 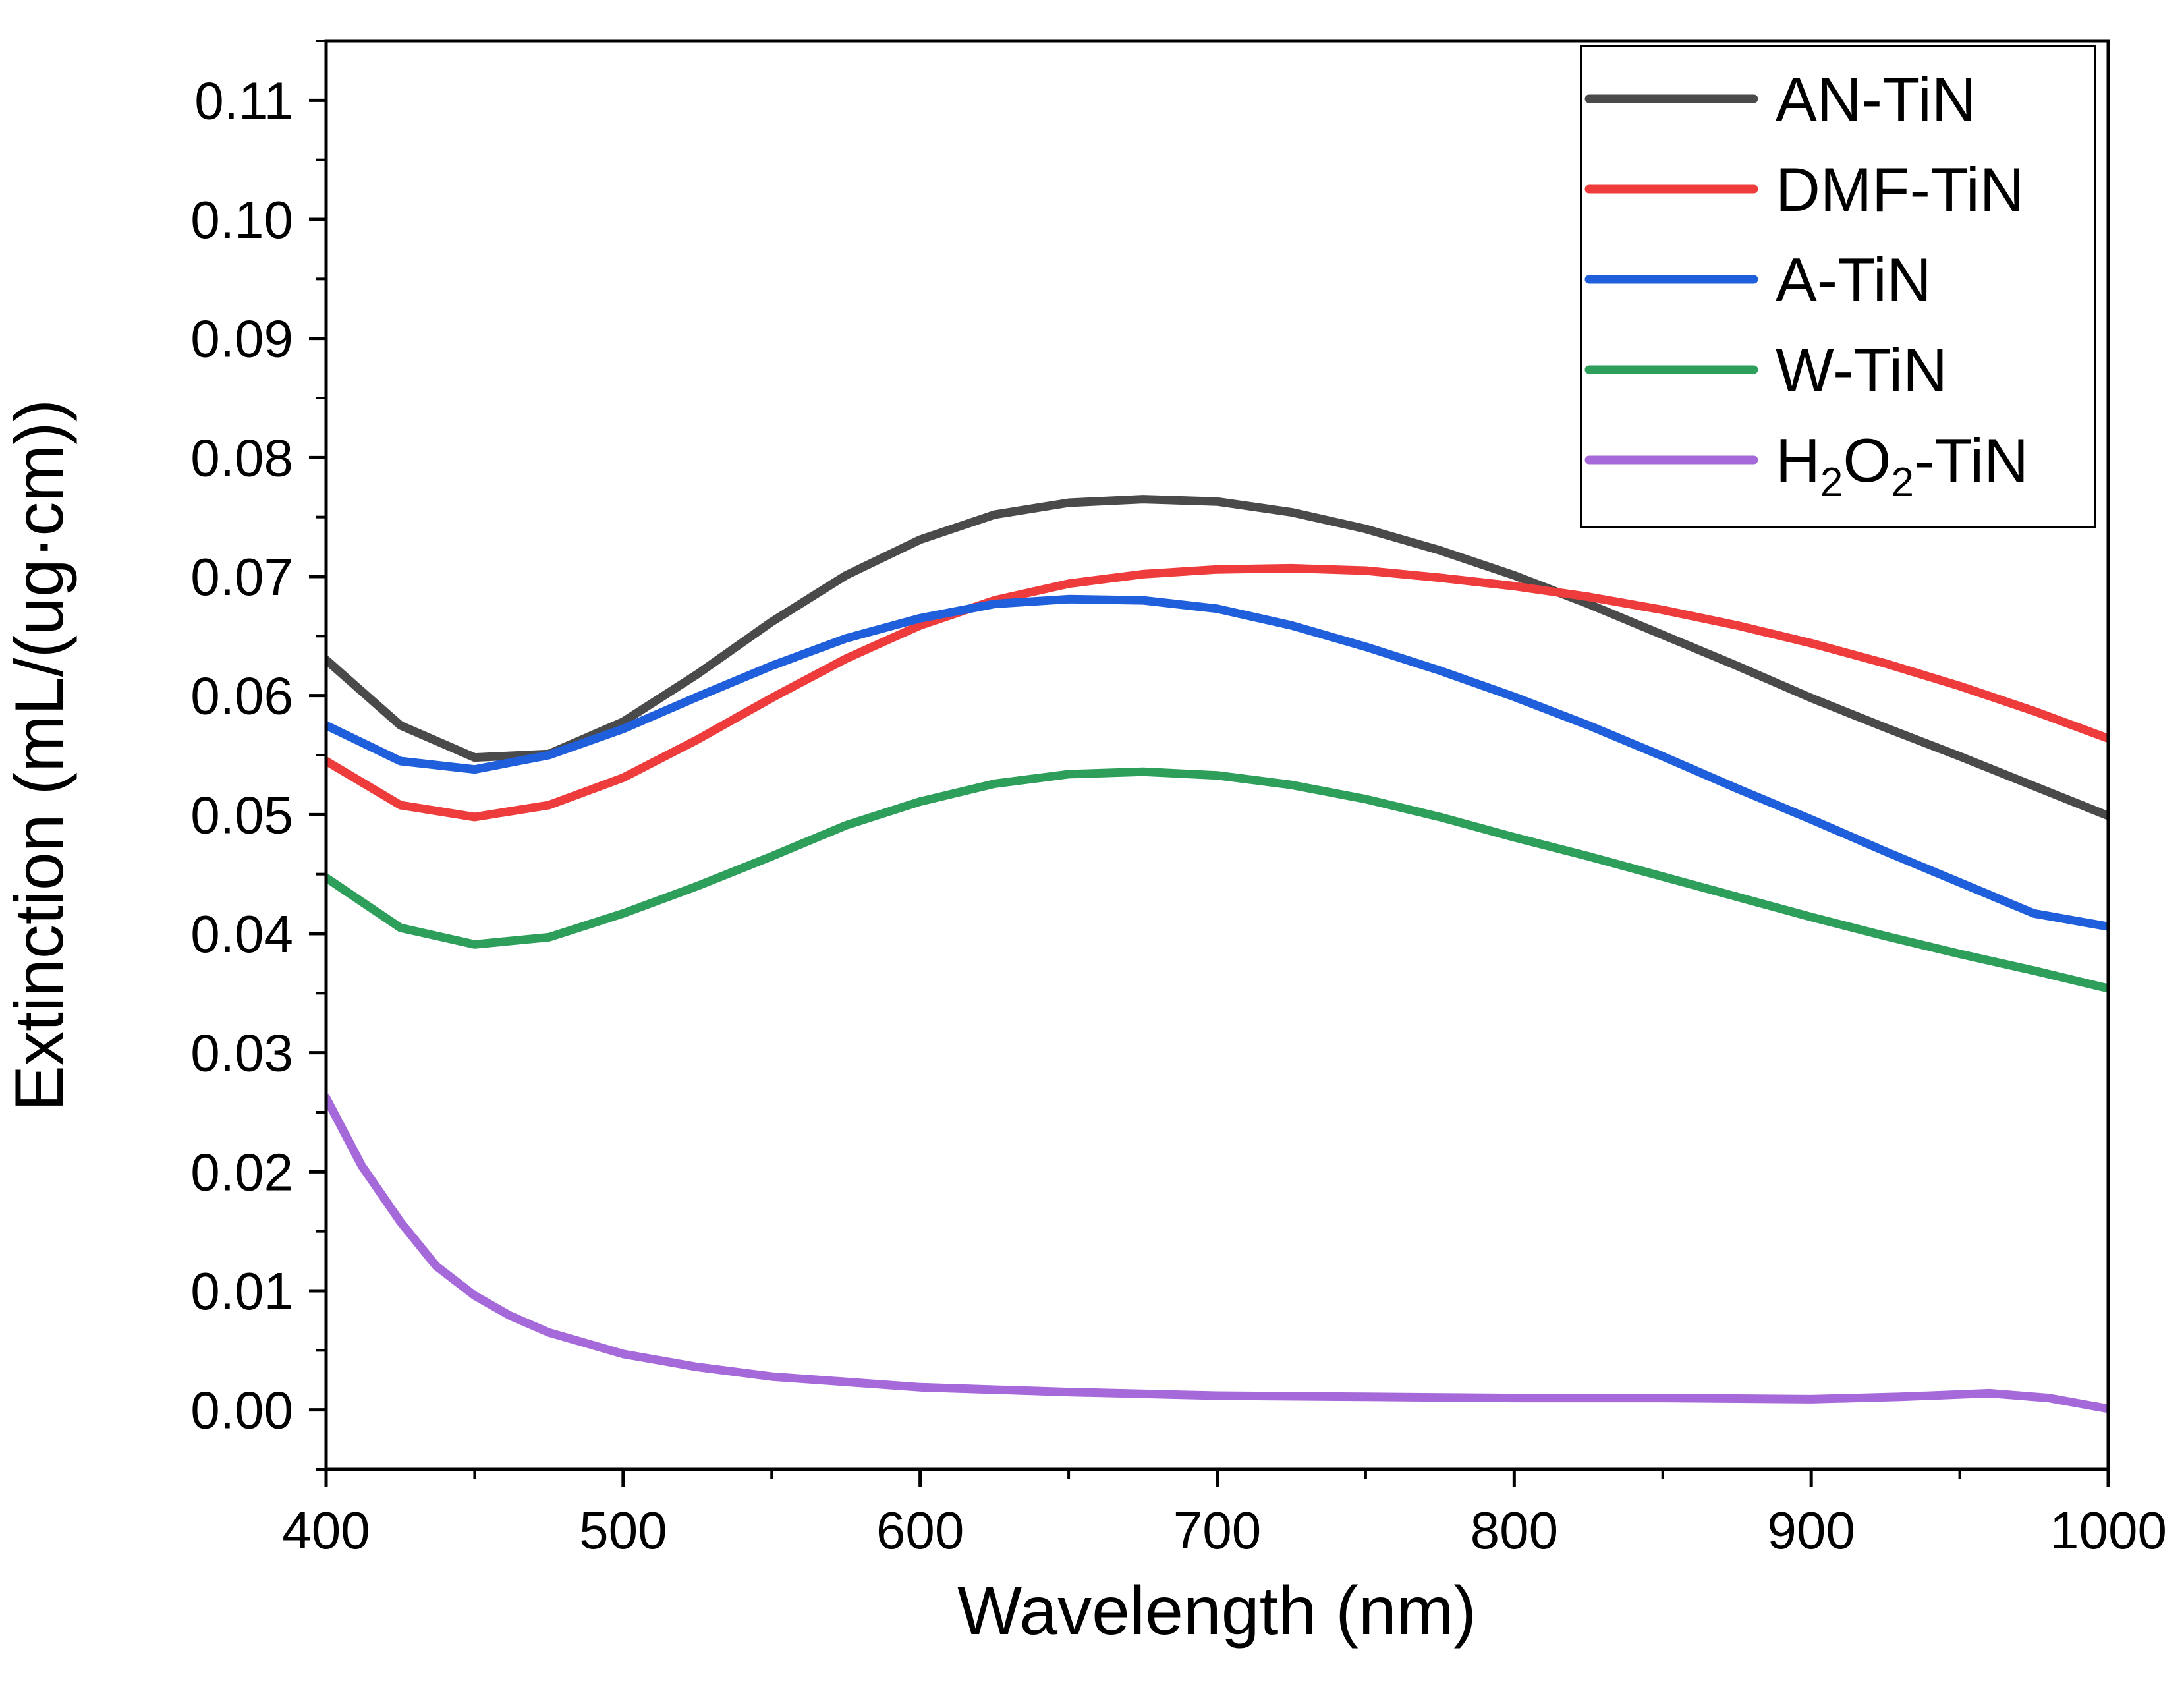 What do you see at coordinates (241, 1053) in the screenshot?
I see `y-tick-label: 0.03` at bounding box center [241, 1053].